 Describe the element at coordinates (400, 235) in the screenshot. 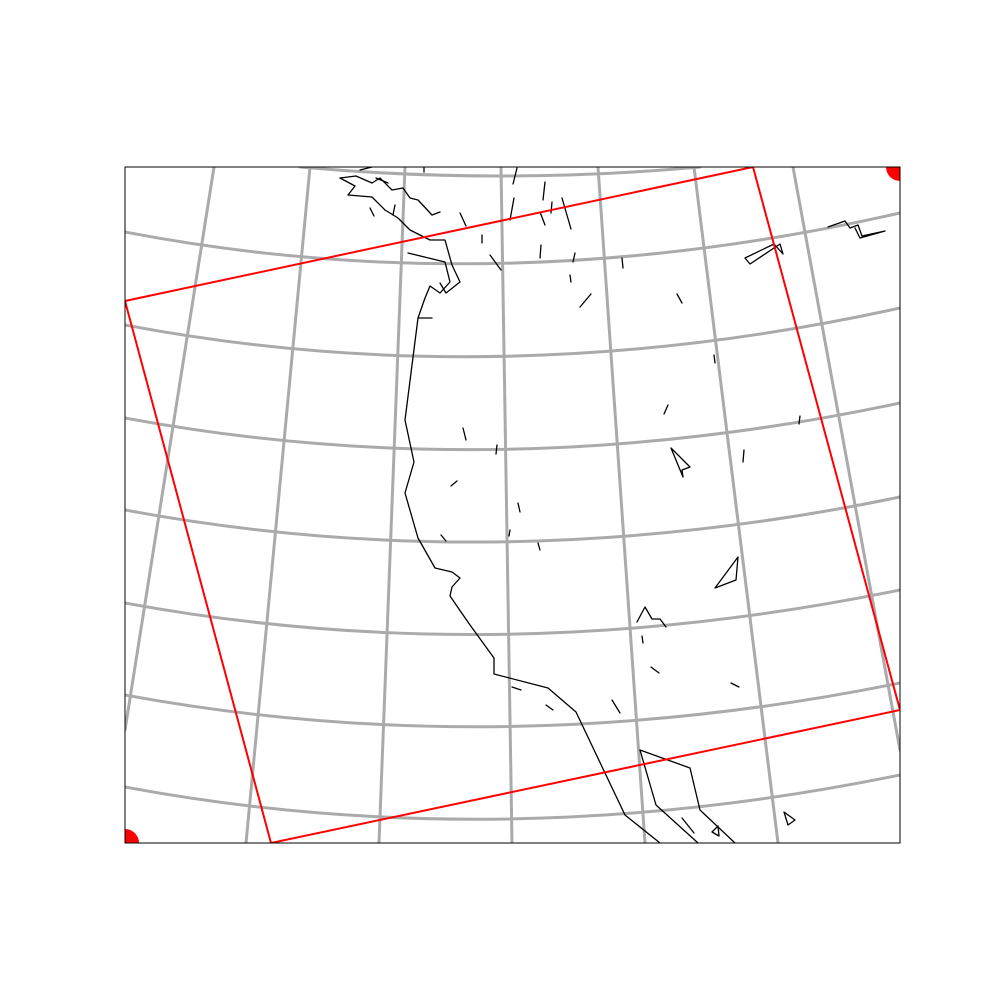

I see `coastline-north` at that location.